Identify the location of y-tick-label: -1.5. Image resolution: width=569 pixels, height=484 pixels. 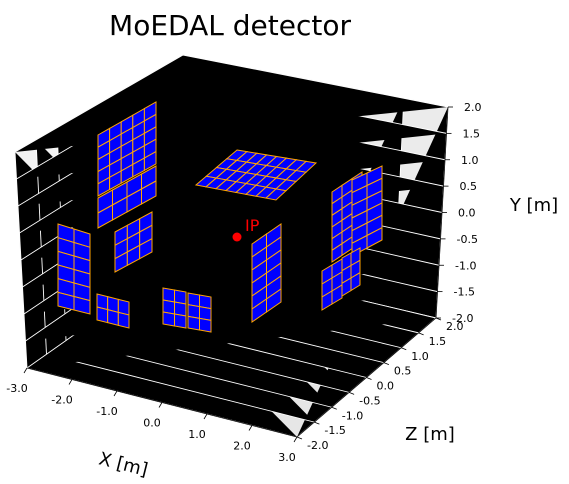
(464, 292).